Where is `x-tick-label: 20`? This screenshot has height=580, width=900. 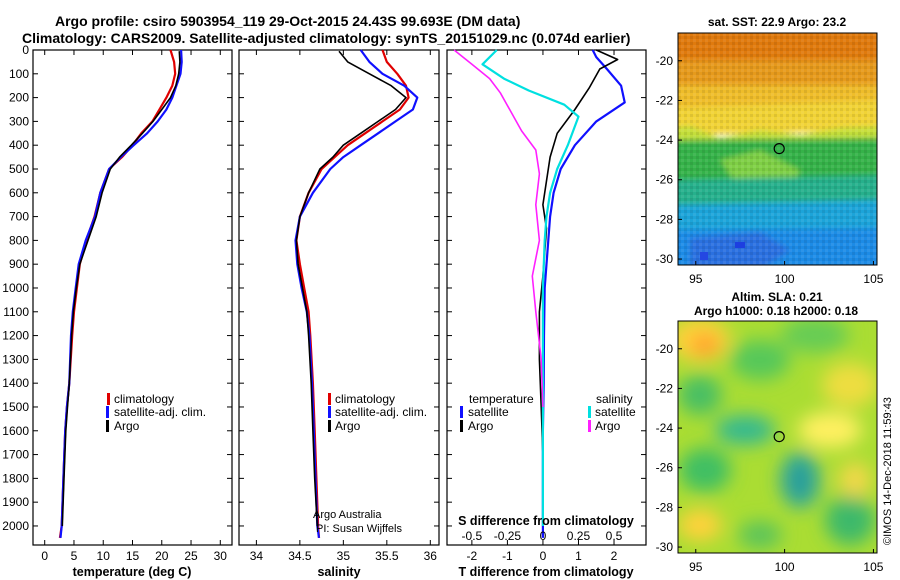
x-tick-label: 20 is located at coordinates (162, 556).